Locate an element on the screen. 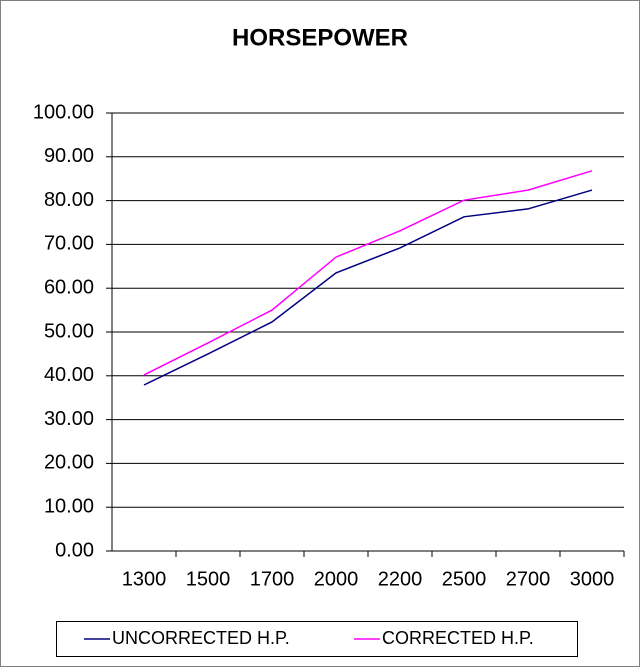  y-tick-label: 40.00 is located at coordinates (69, 375).